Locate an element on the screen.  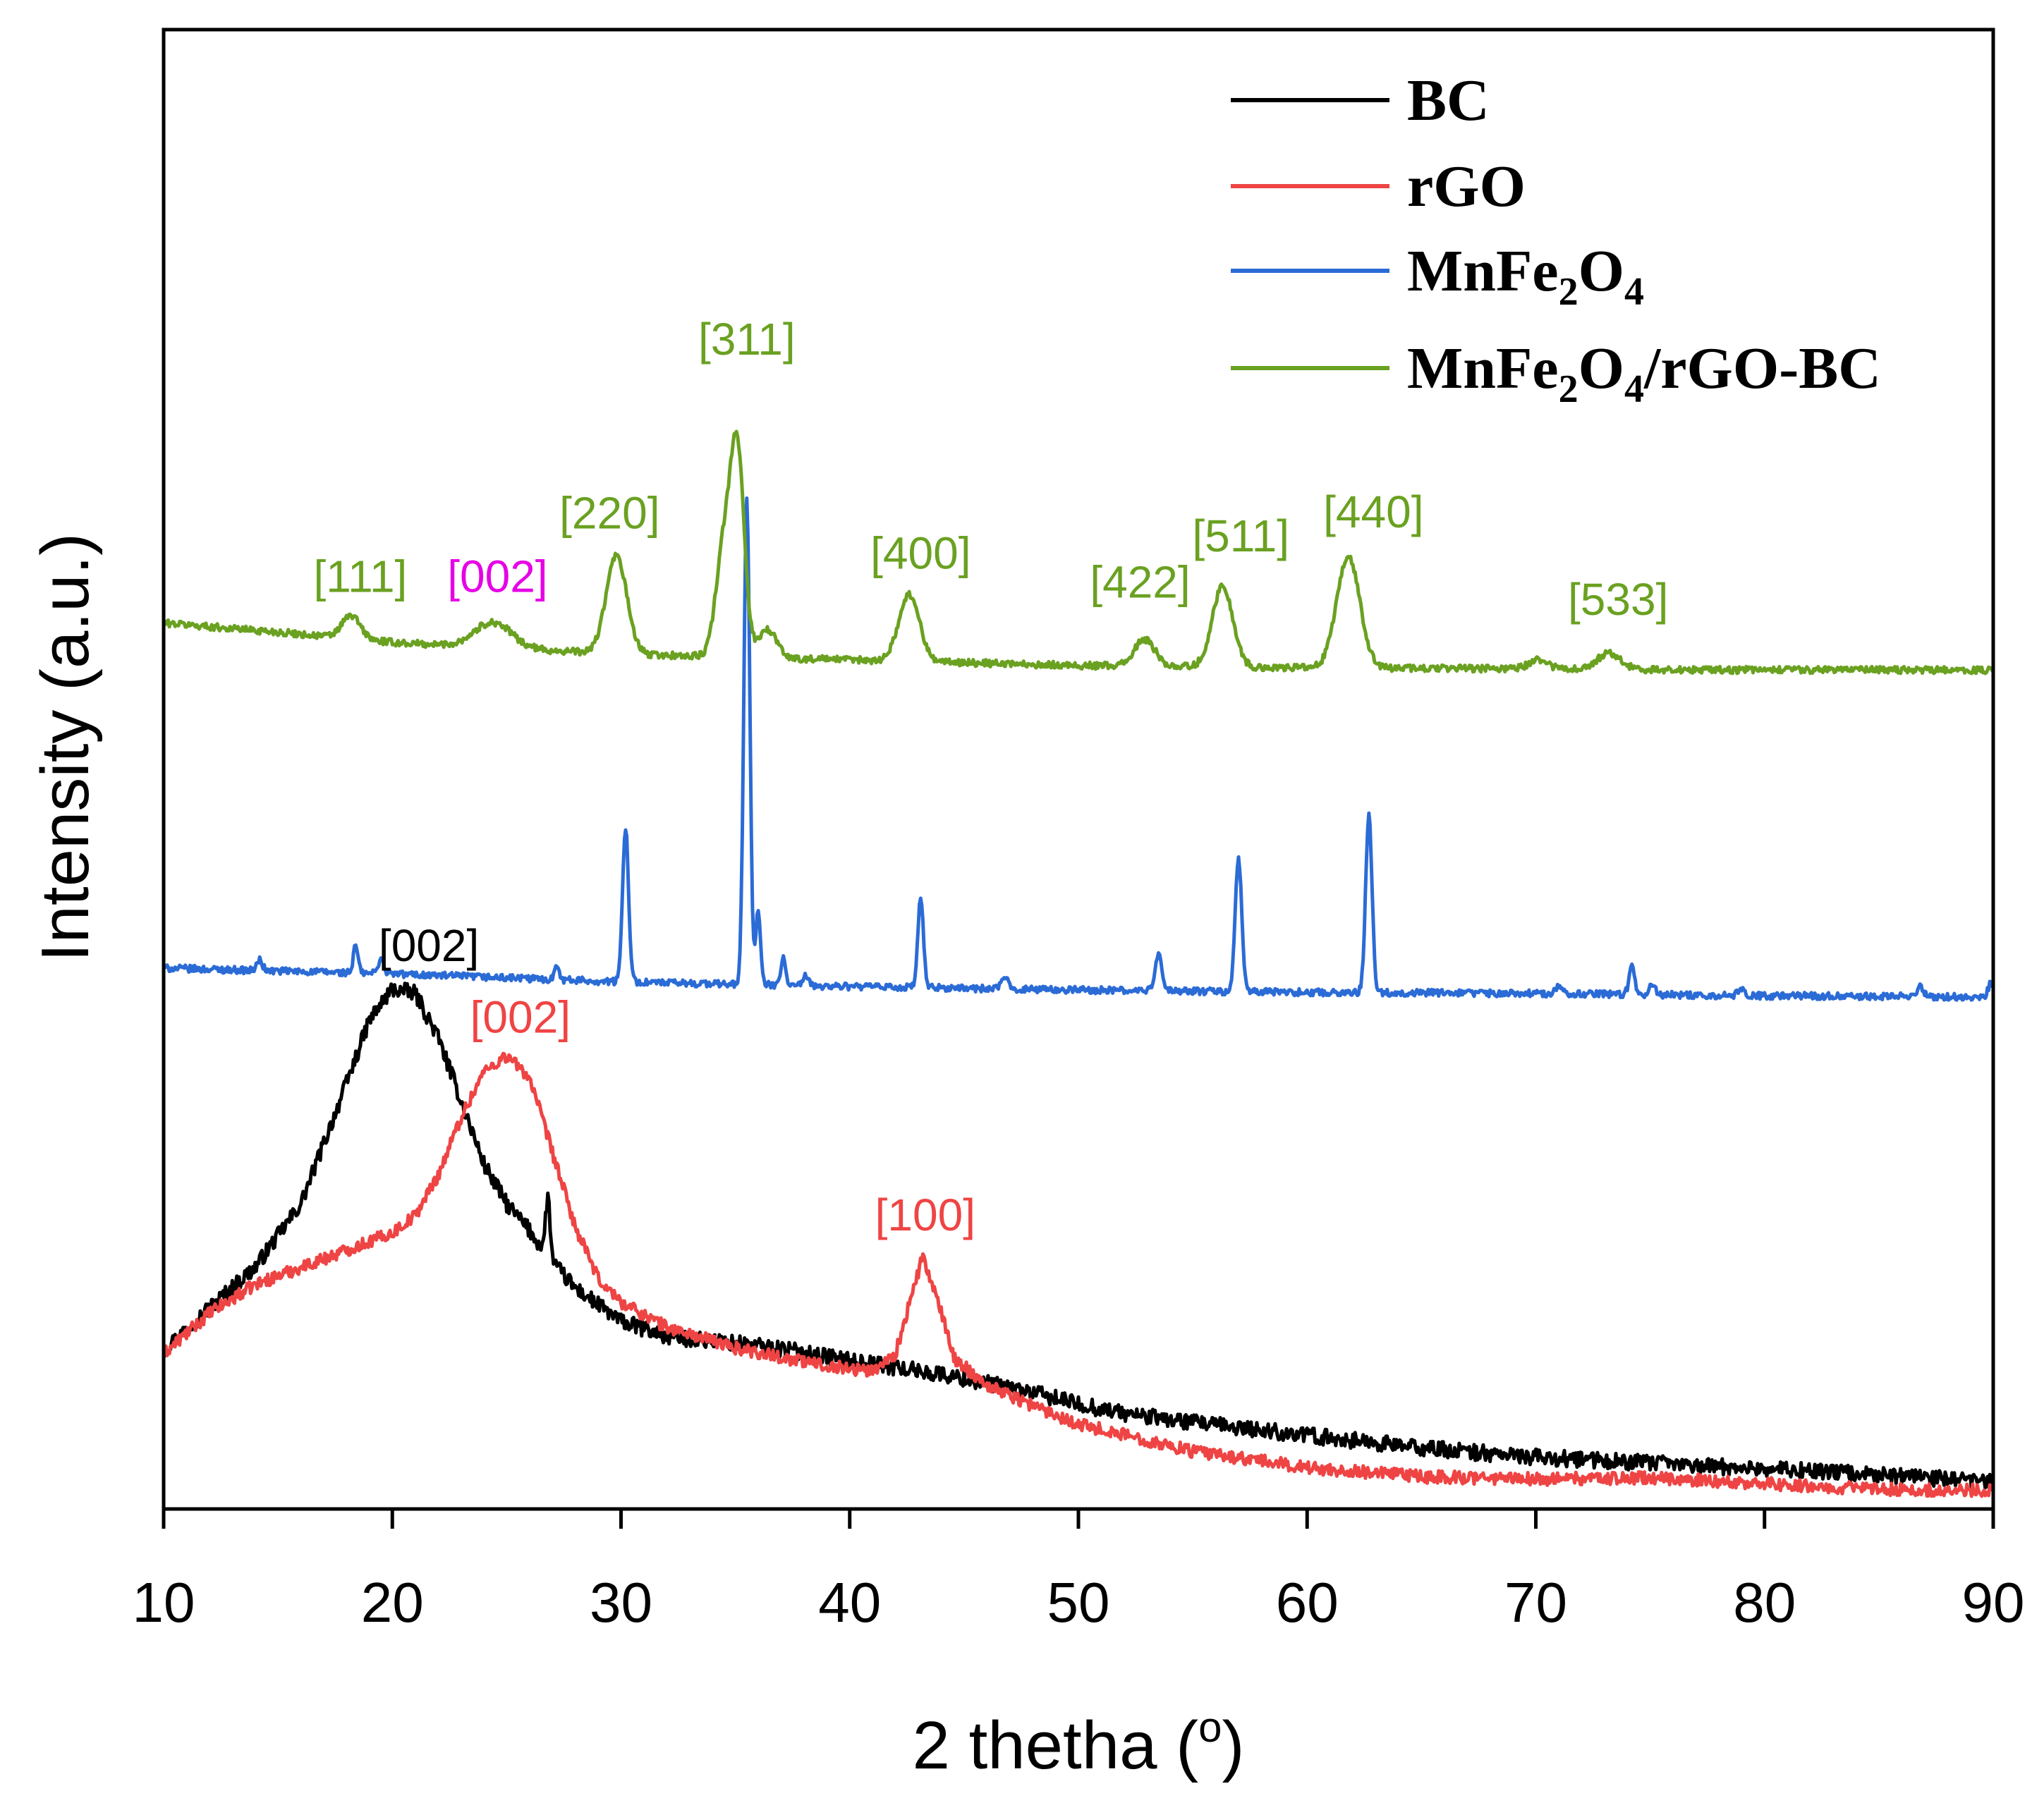
x-axis-title-close: ) is located at coordinates (1233, 1746).